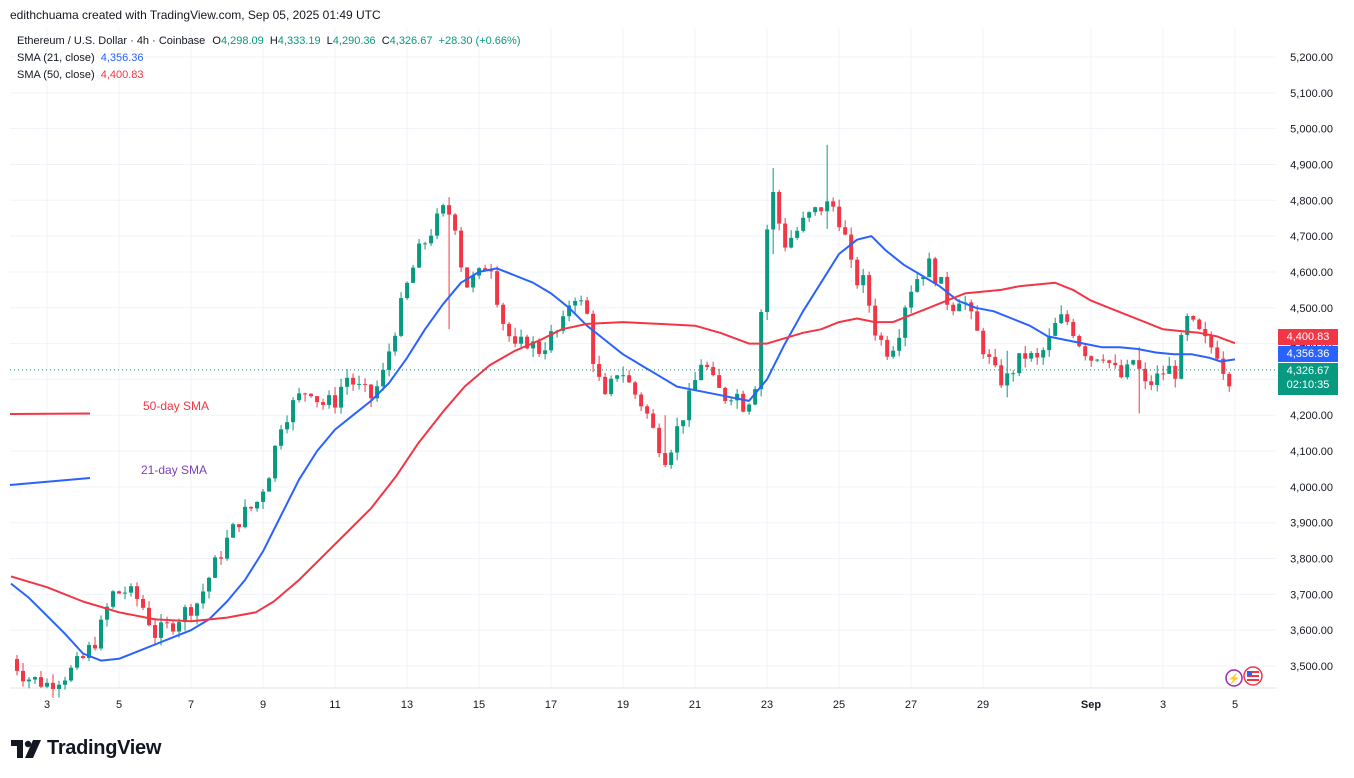 This screenshot has width=1354, height=778. I want to click on event-markers: ⚡, so click(1244, 676).